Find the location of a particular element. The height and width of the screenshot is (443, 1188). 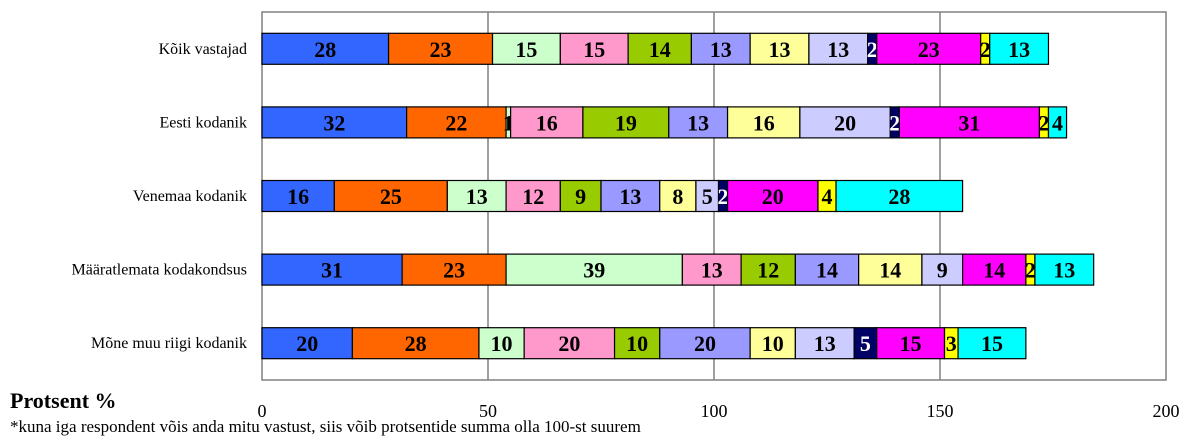

x-tick-200: 200 is located at coordinates (1166, 411).